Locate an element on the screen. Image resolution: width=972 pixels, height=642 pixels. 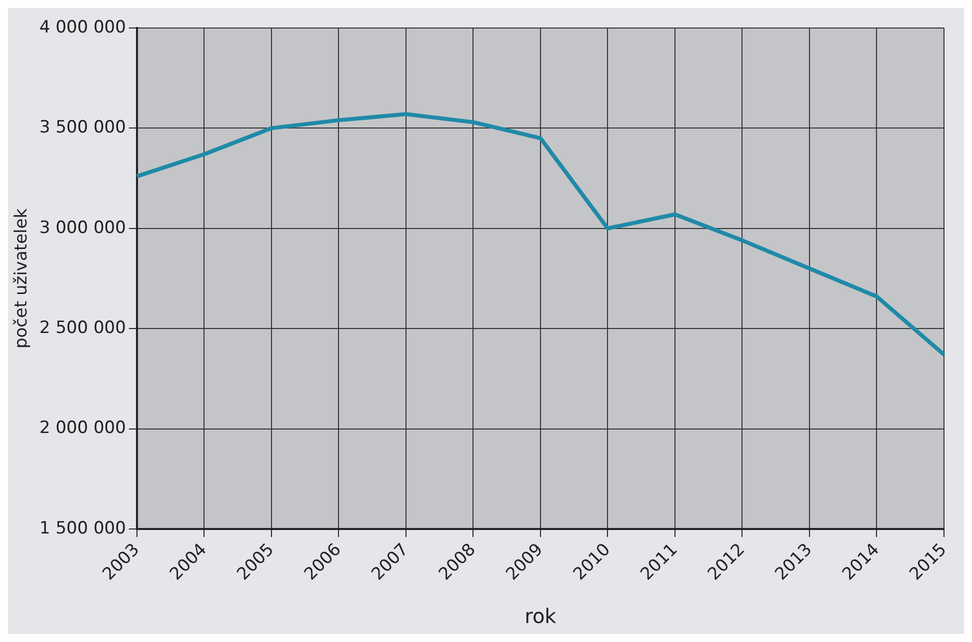
y-tick-label: 3 000 000 is located at coordinates (82, 228).